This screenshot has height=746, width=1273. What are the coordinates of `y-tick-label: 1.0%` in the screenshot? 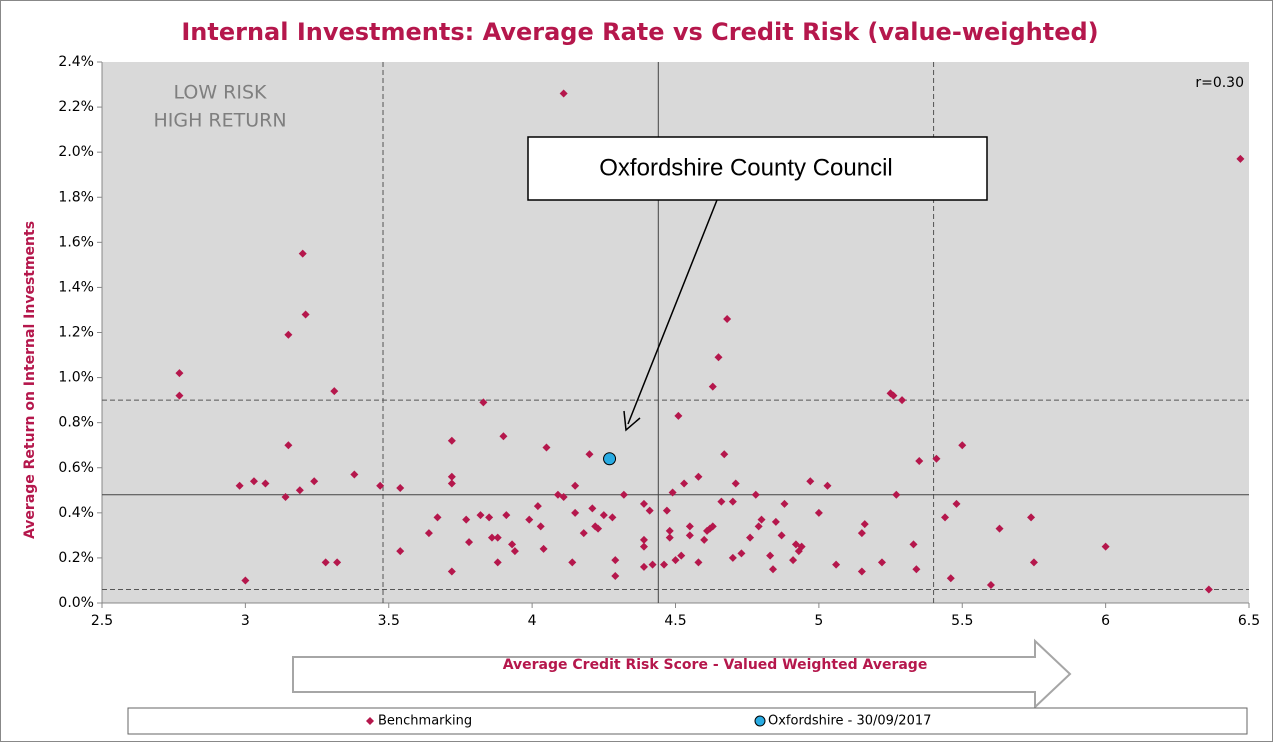 It's located at (76, 378).